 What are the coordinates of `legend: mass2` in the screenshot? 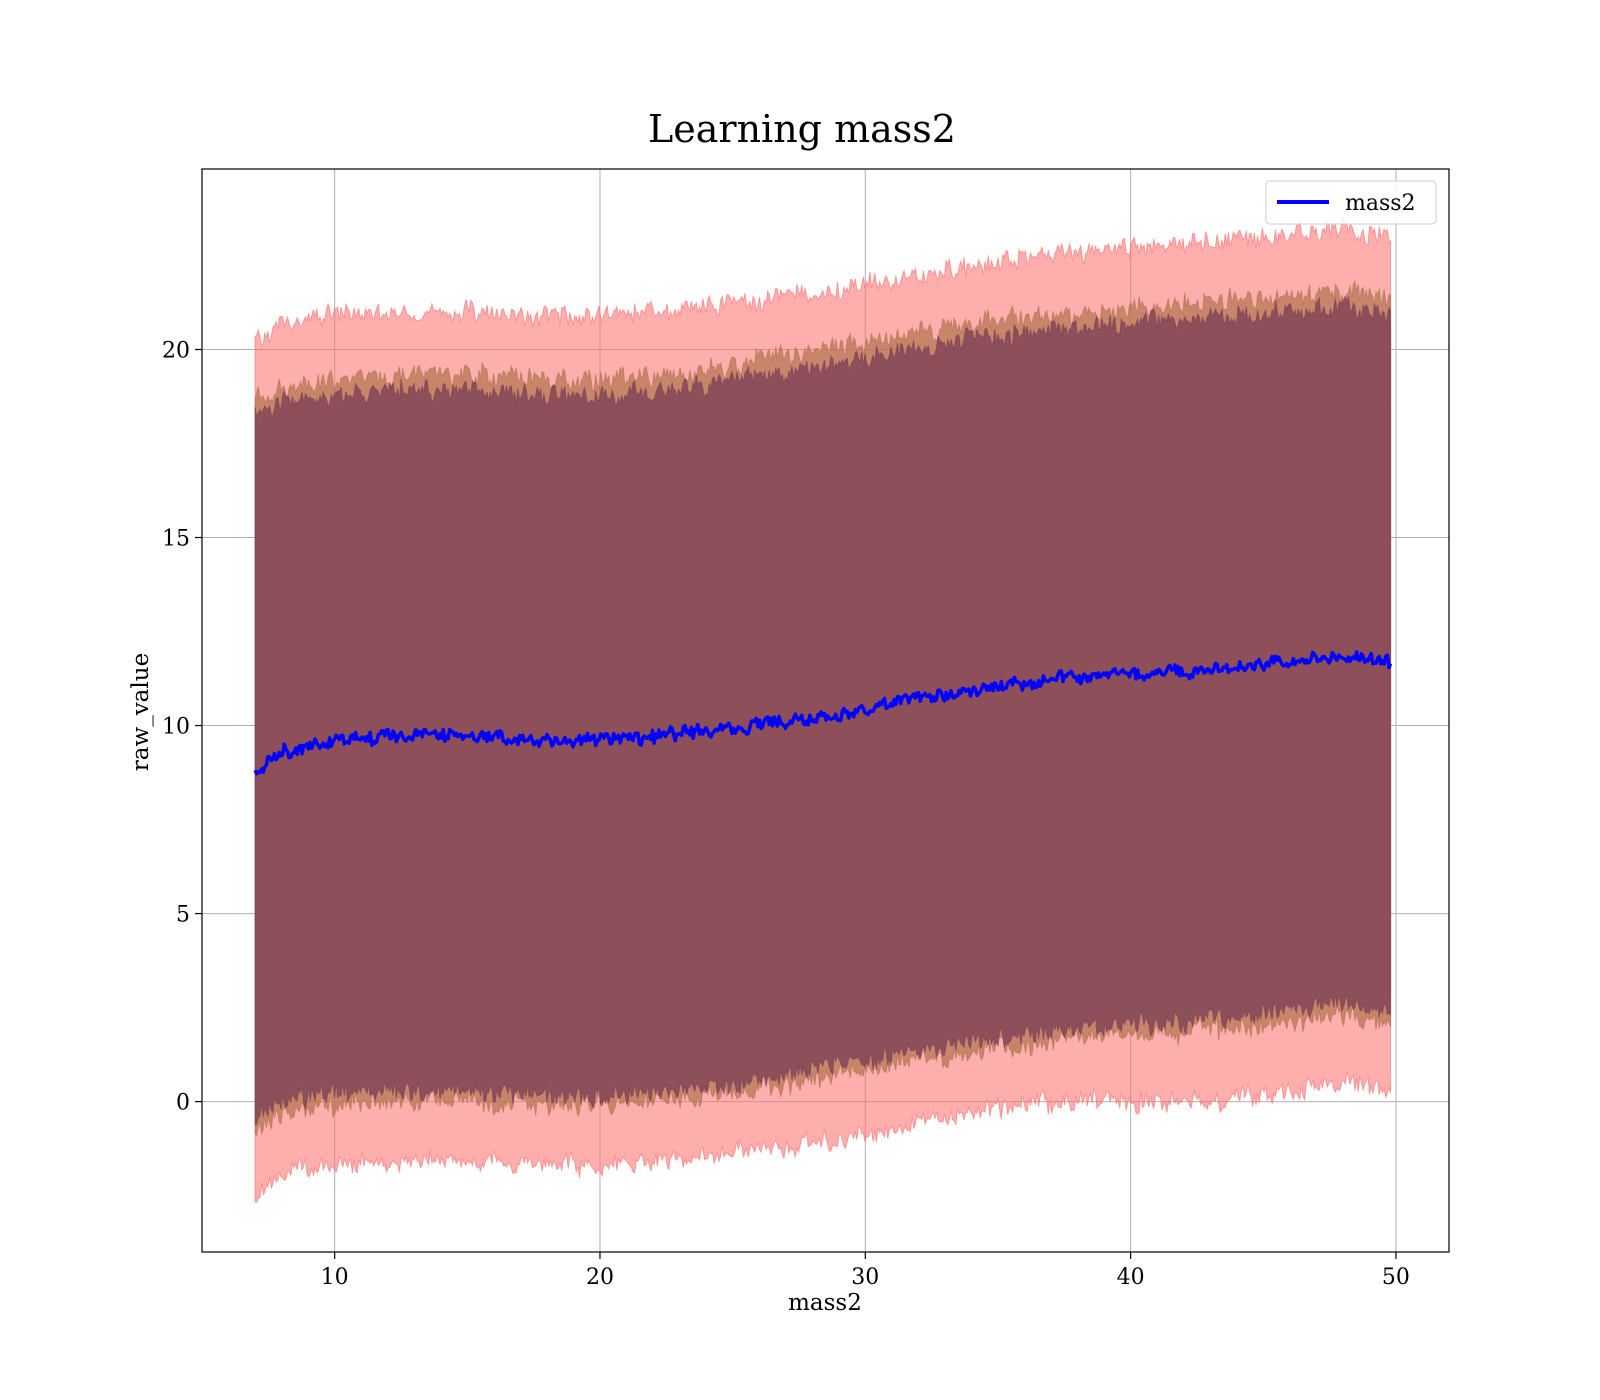 It's located at (1351, 202).